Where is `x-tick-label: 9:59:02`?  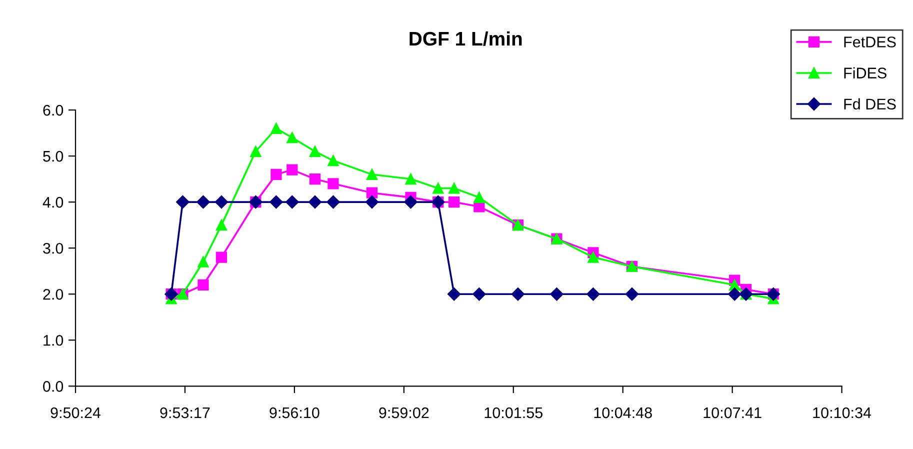
x-tick-label: 9:59:02 is located at coordinates (404, 412).